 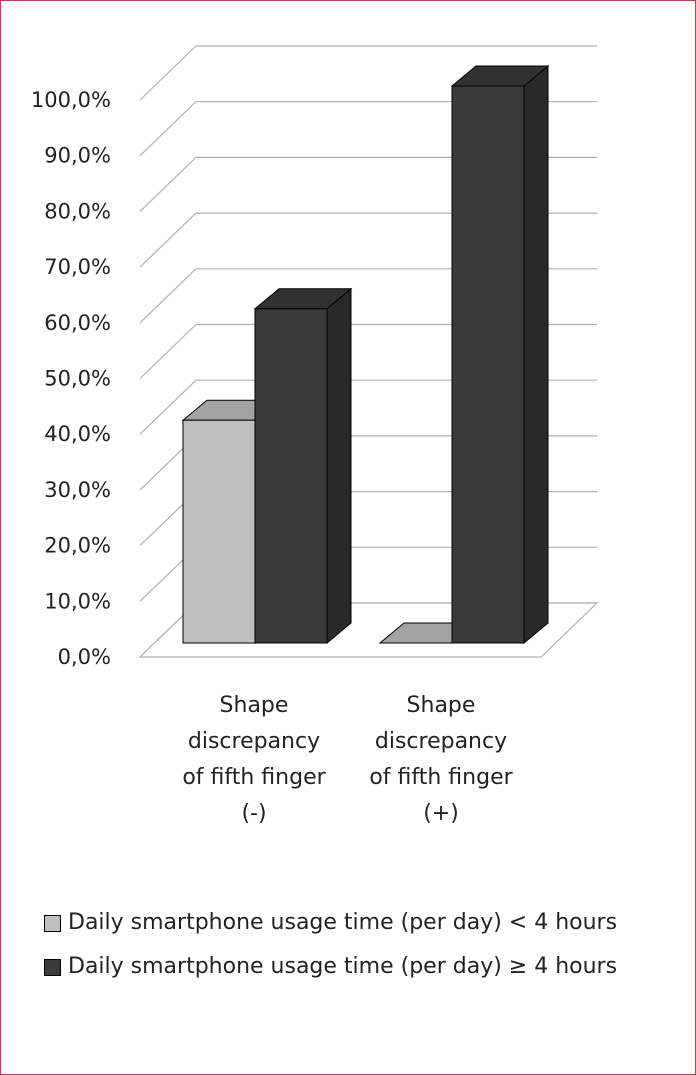 What do you see at coordinates (77, 379) in the screenshot?
I see `y-tick-label: 50,0%` at bounding box center [77, 379].